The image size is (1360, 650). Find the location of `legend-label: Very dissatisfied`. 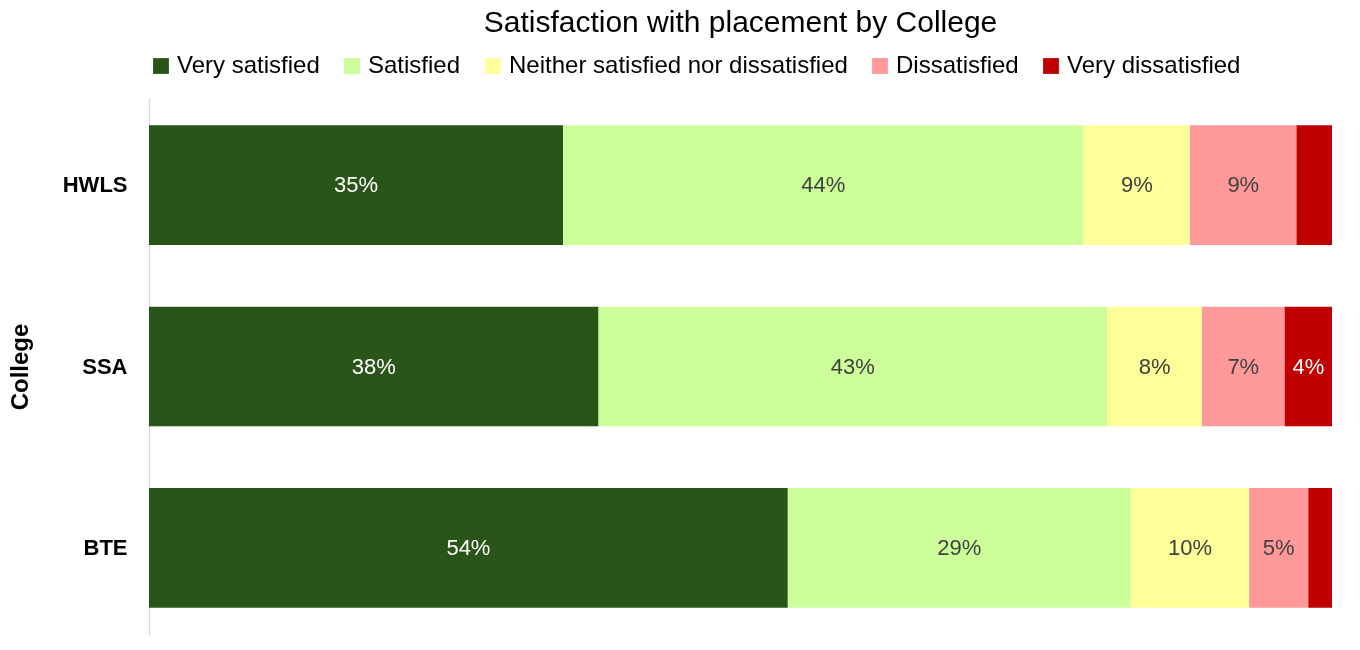

legend-label: Very dissatisfied is located at coordinates (1154, 64).